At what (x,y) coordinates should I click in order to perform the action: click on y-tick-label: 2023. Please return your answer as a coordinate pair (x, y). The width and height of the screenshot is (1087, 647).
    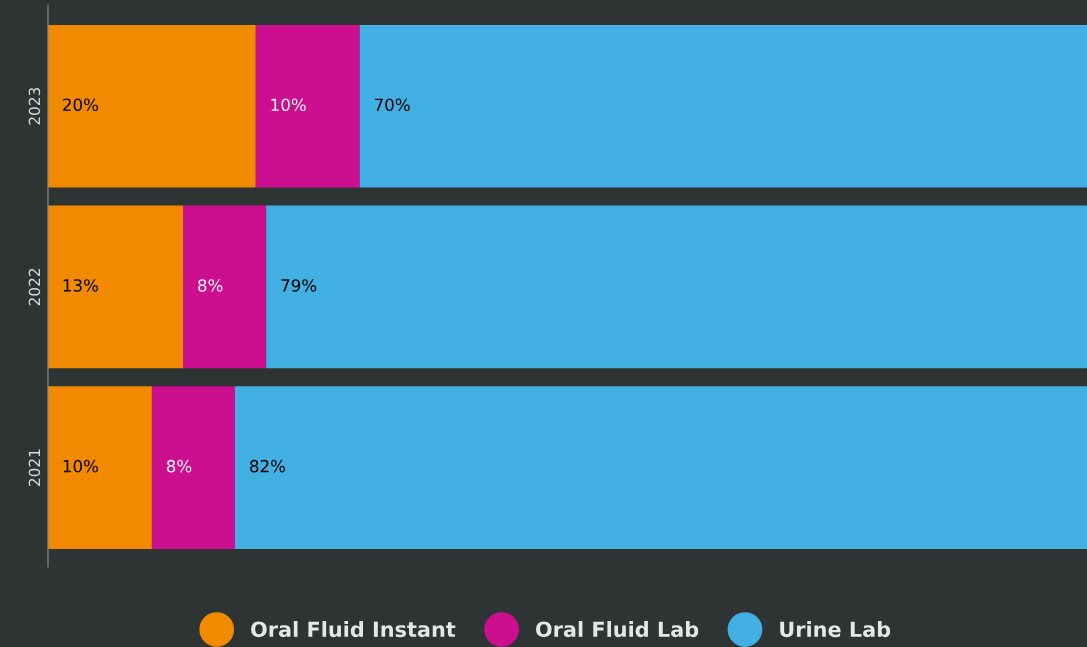
    Looking at the image, I should click on (34, 106).